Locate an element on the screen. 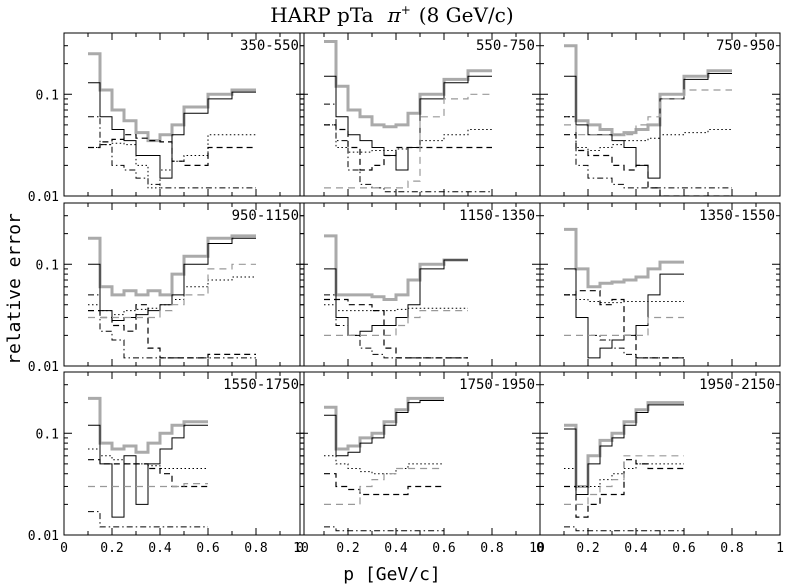  title-particle: π is located at coordinates (394, 15).